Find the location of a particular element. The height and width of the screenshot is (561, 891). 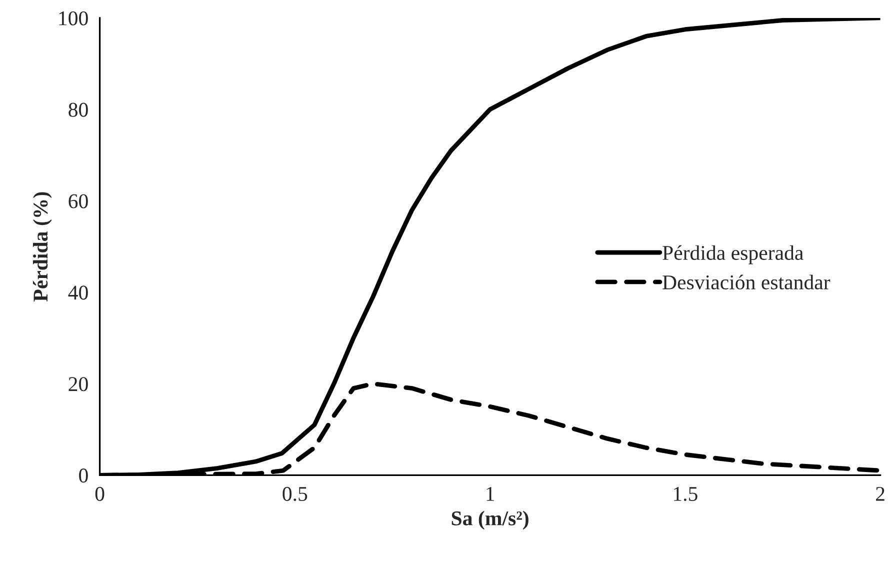

legend-label: Pérdida esperada is located at coordinates (733, 254).